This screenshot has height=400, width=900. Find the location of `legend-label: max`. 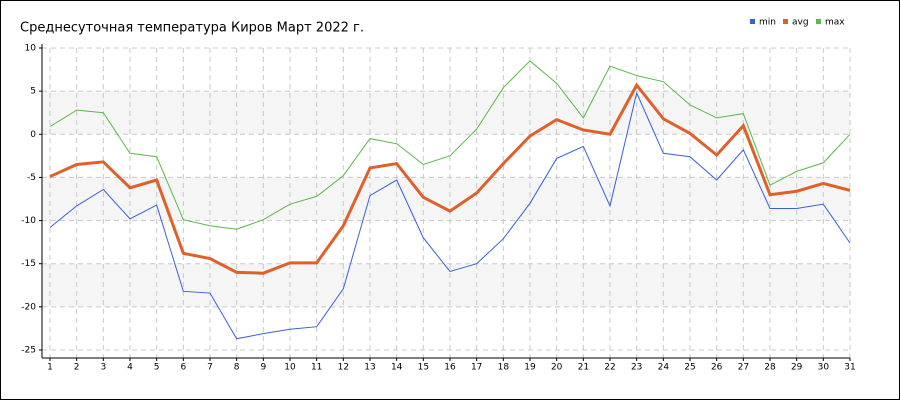

legend-label: max is located at coordinates (835, 23).